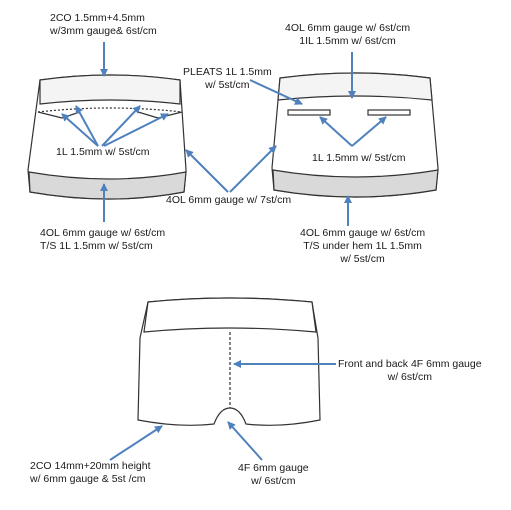  Describe the element at coordinates (389, 112) in the screenshot. I see `back-pleat-right` at that location.